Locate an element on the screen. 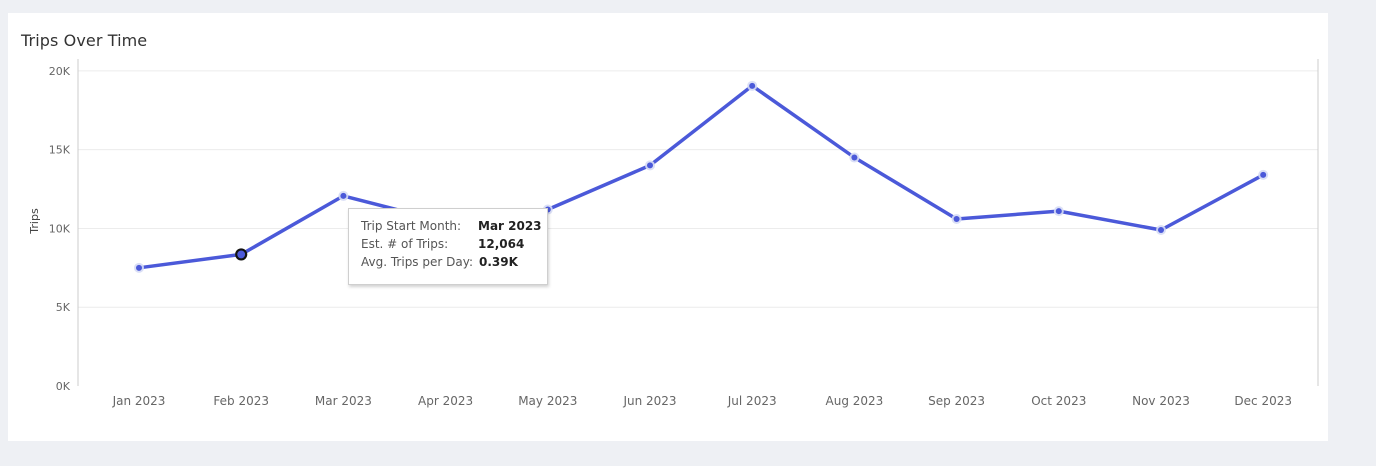  y-axis-ticks: 0K 5K 10K 15K 20K is located at coordinates (60, 229).